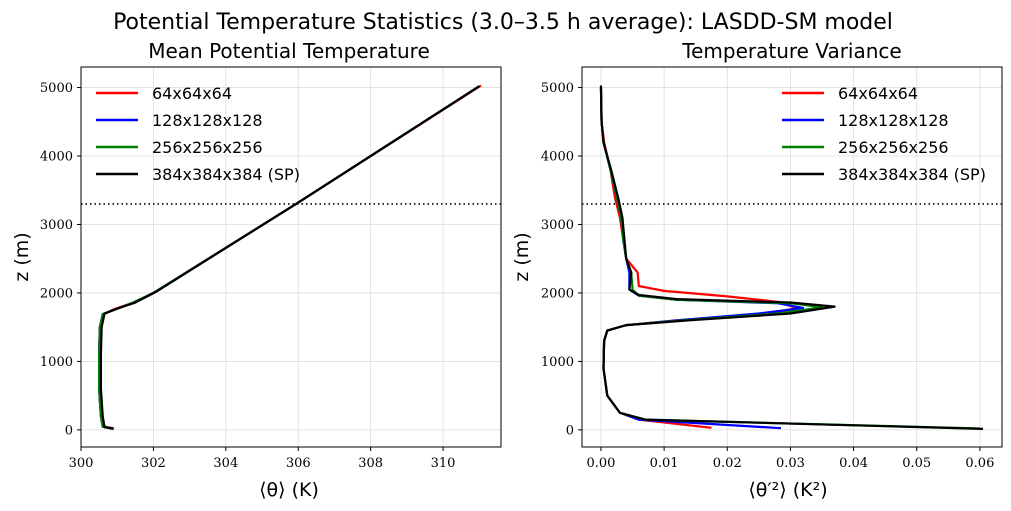 The image size is (1011, 511). I want to click on temperature-variance-title: Temperature Variance, so click(791, 51).